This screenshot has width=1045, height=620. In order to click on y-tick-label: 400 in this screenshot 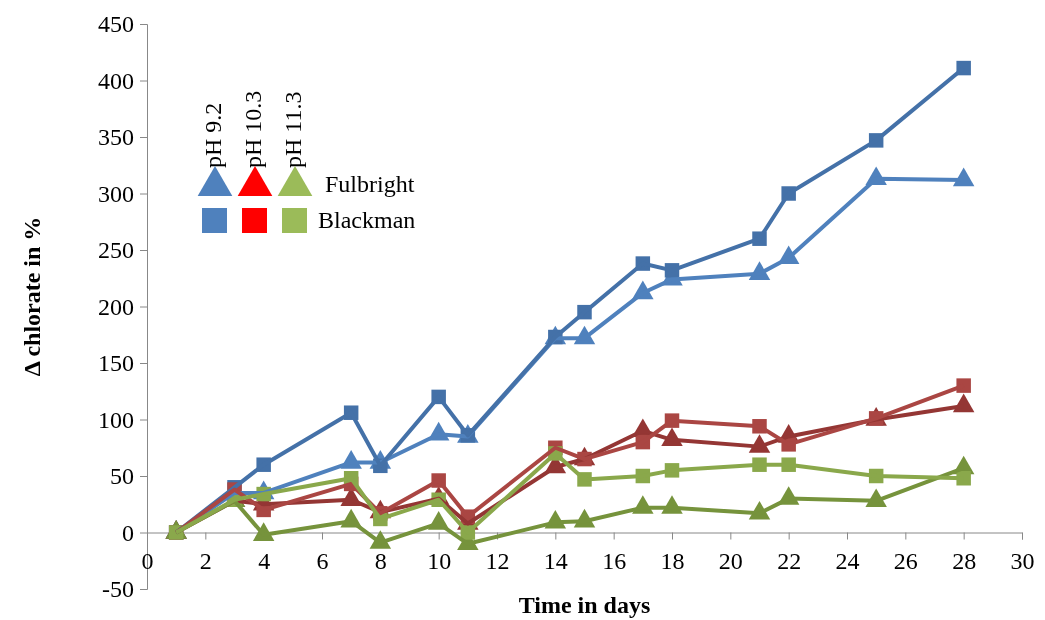, I will do `click(116, 80)`.